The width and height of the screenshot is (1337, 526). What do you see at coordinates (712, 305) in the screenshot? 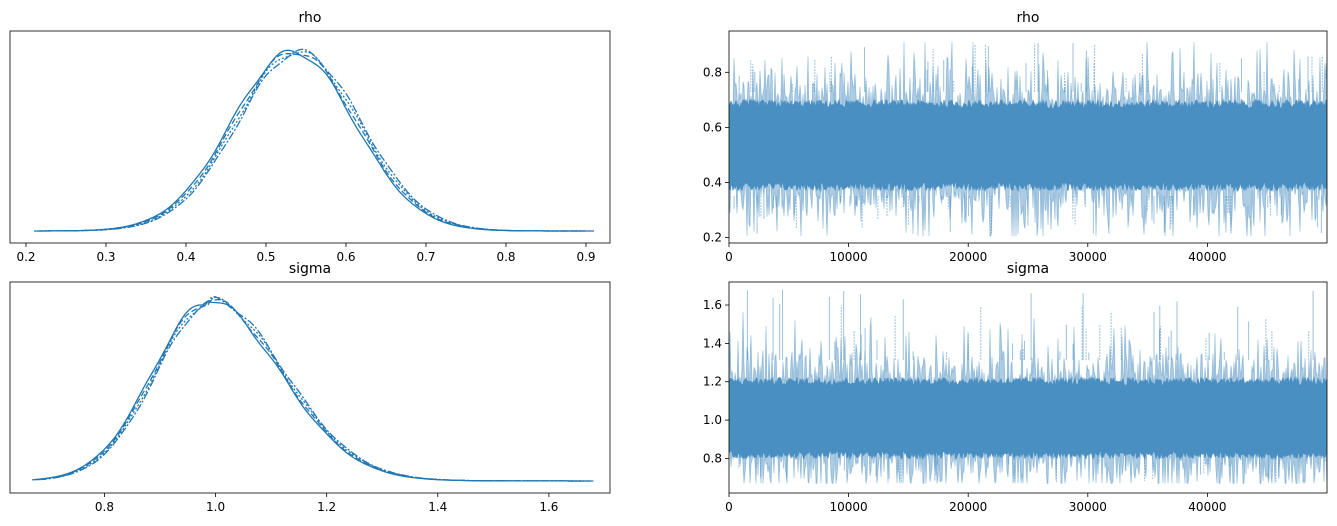
I see `y-tick-label: 1.6` at bounding box center [712, 305].